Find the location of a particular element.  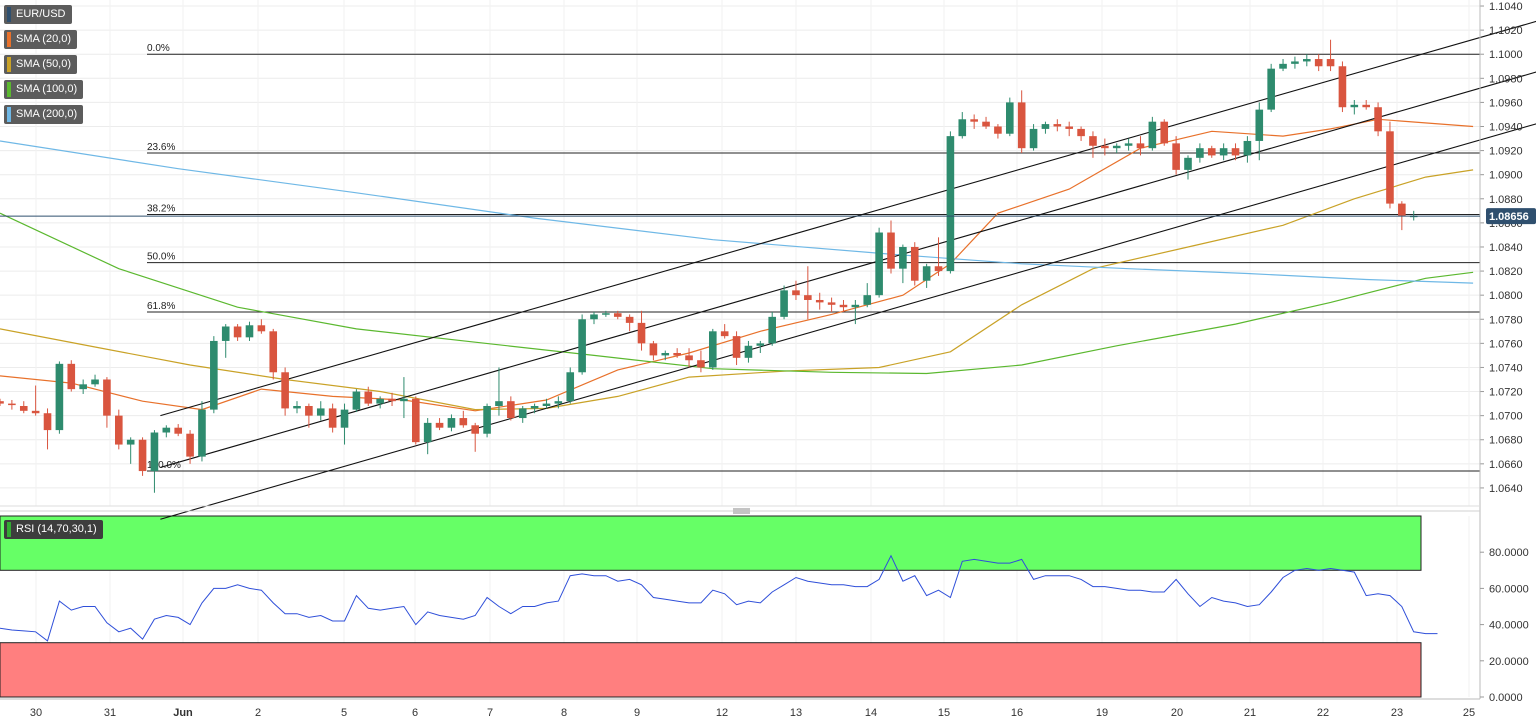

legend-sma-200: SMA (200,0) is located at coordinates (44, 114).